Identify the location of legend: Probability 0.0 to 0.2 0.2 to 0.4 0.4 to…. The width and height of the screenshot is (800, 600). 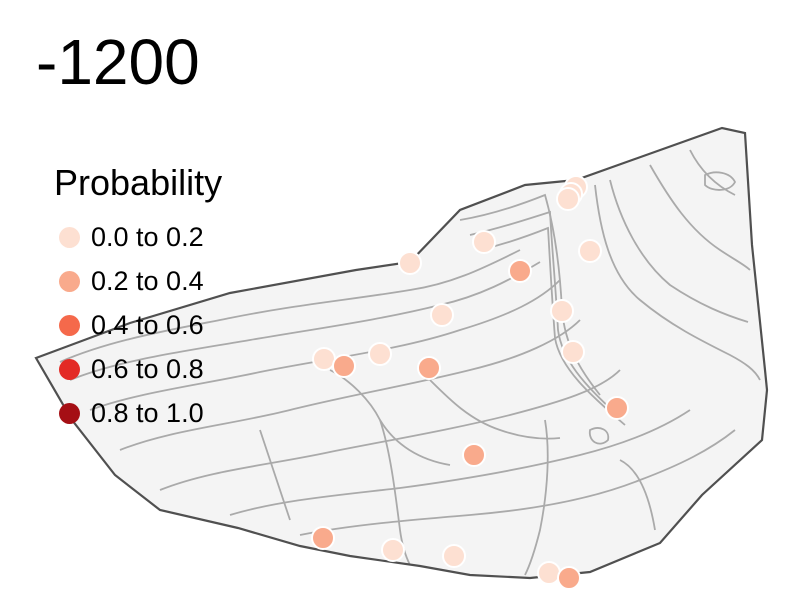
(138, 300).